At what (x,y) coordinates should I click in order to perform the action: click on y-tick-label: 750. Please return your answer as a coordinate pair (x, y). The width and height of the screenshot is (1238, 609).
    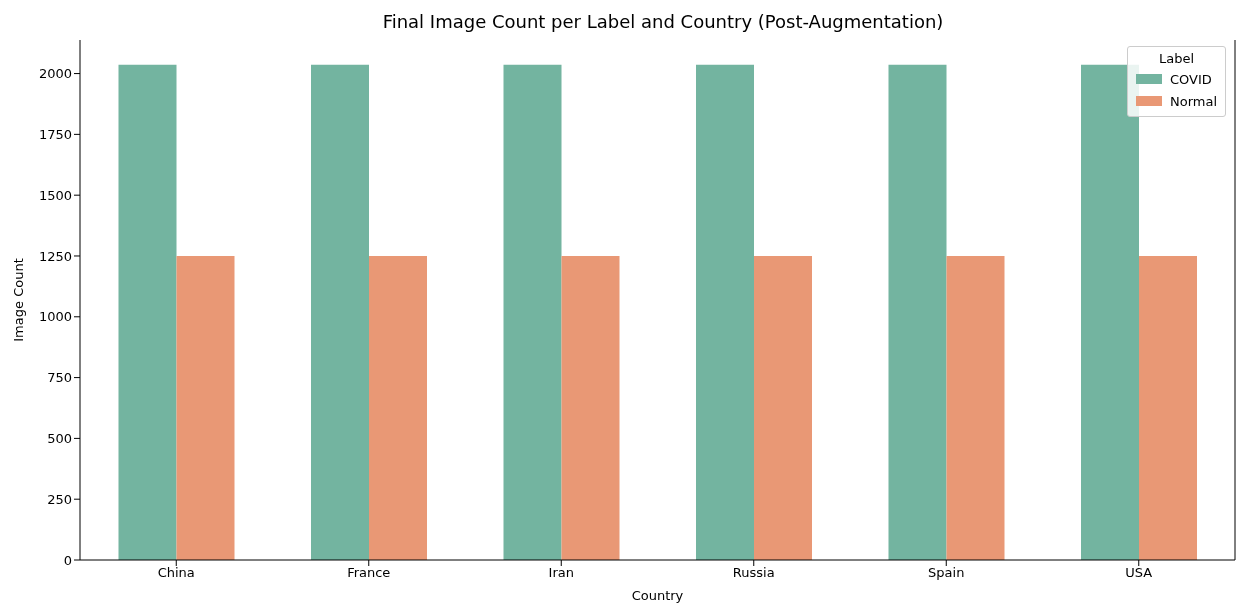
    Looking at the image, I should click on (59, 378).